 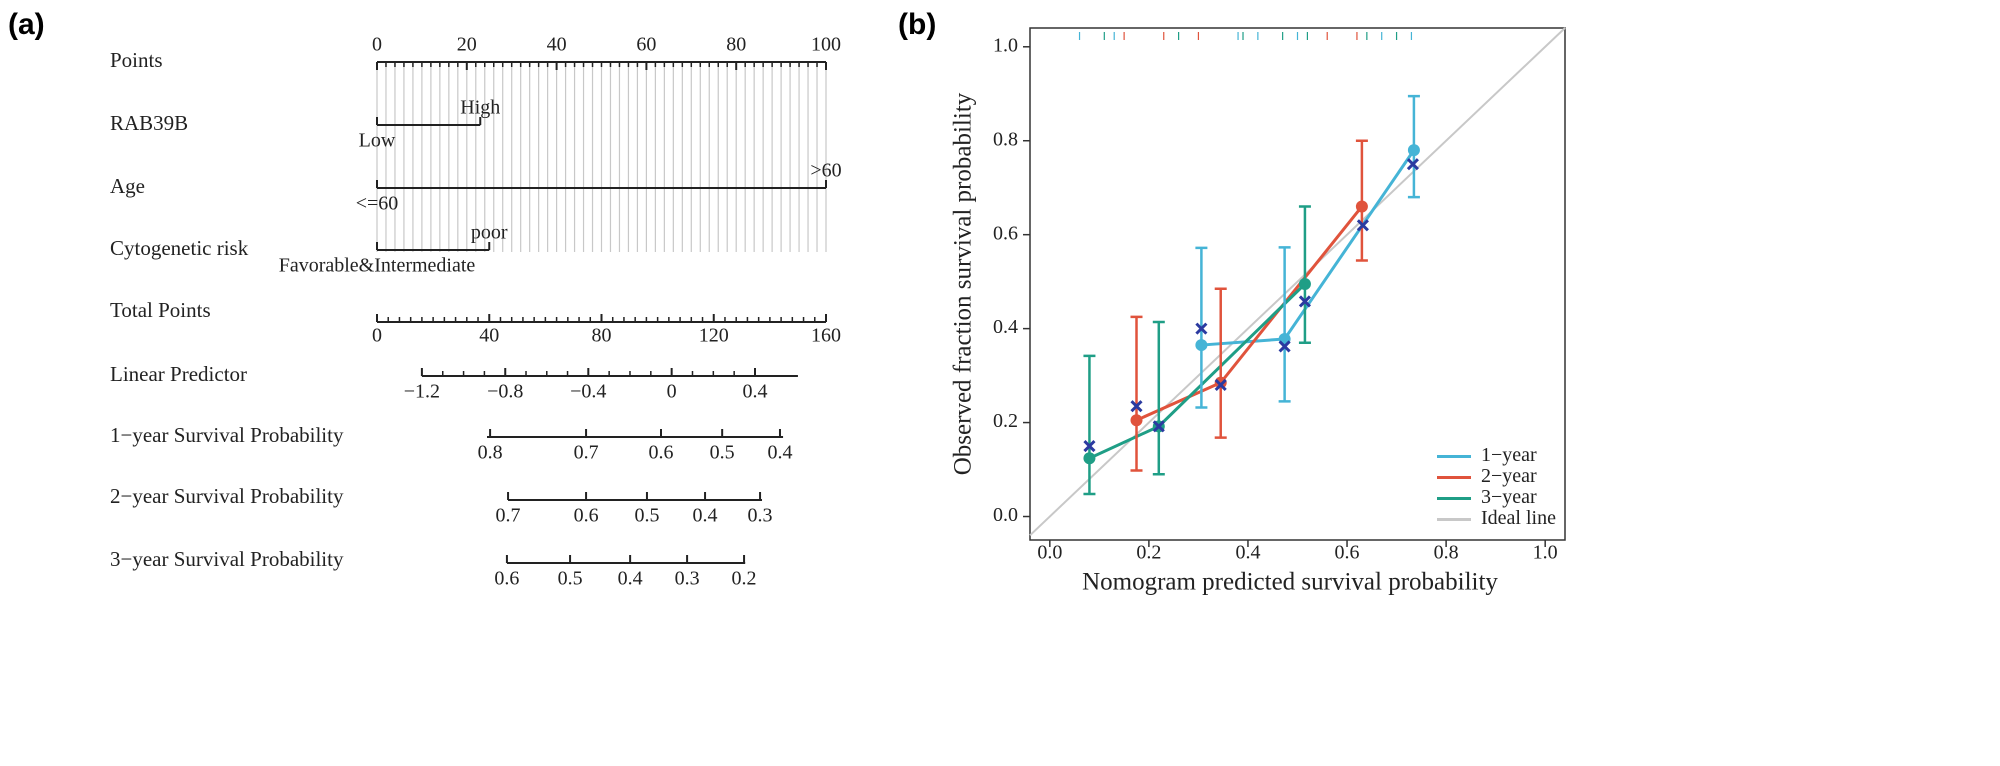 What do you see at coordinates (1509, 455) in the screenshot?
I see `legend-label: 1−year` at bounding box center [1509, 455].